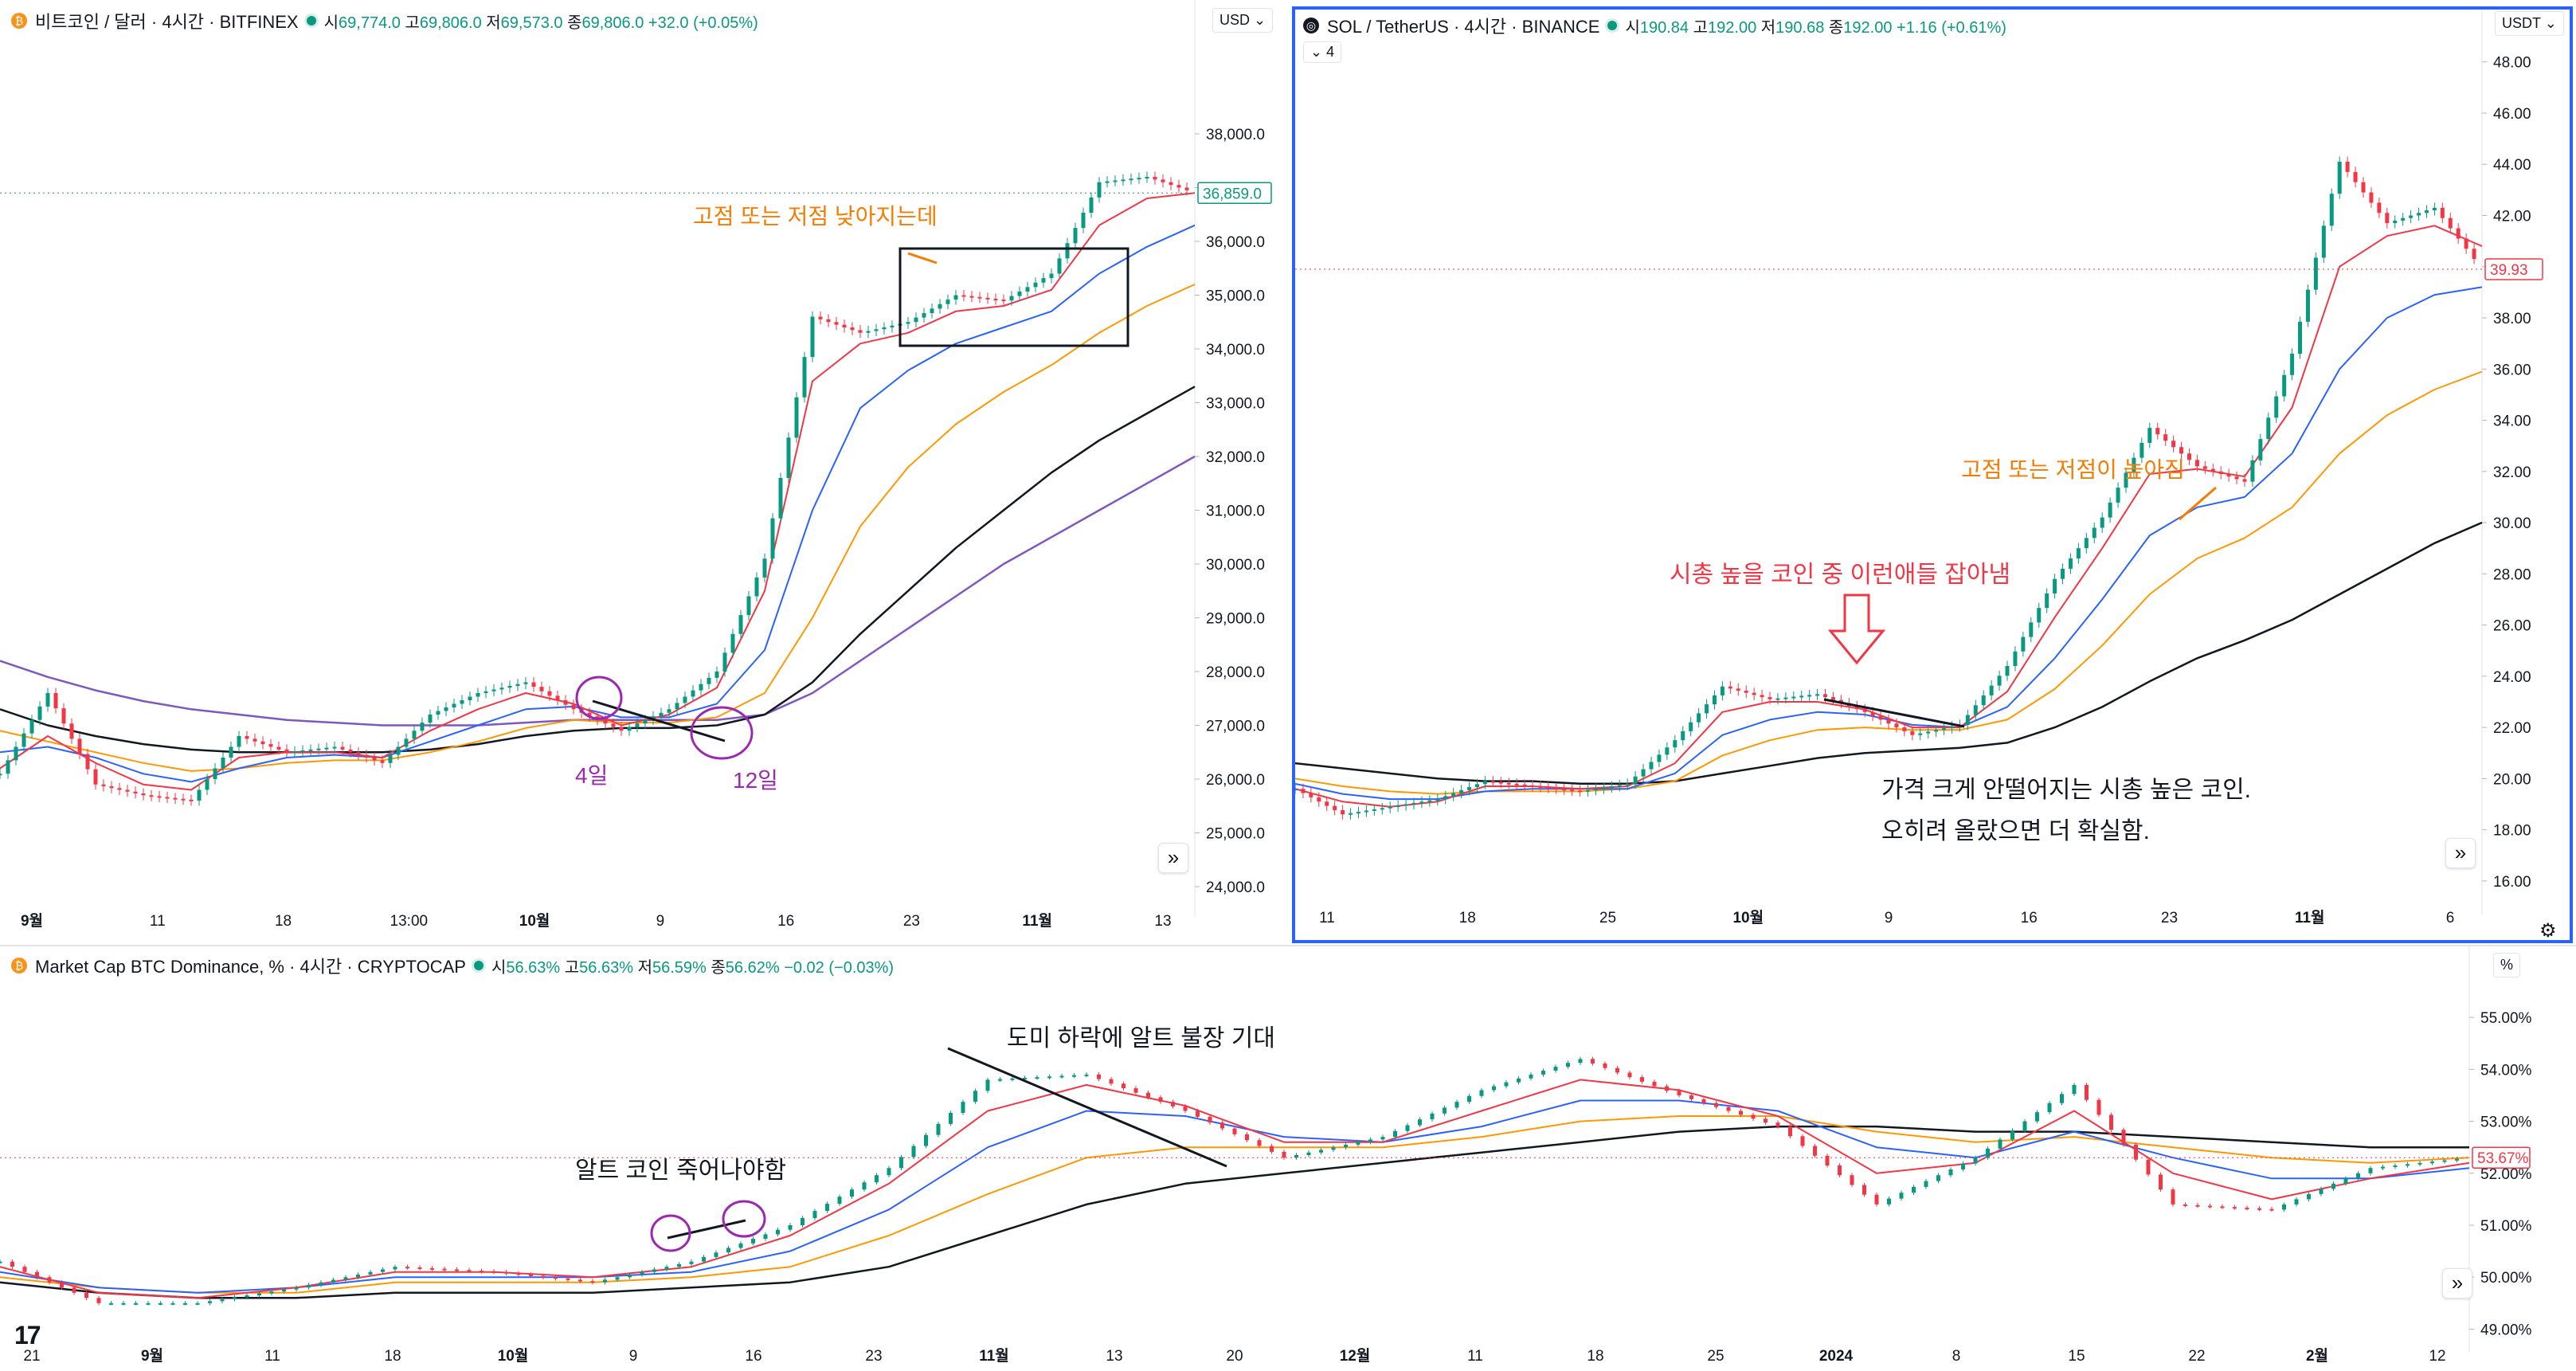  Describe the element at coordinates (2501, 1158) in the screenshot. I see `btc_dominance-last-price-tag` at that location.